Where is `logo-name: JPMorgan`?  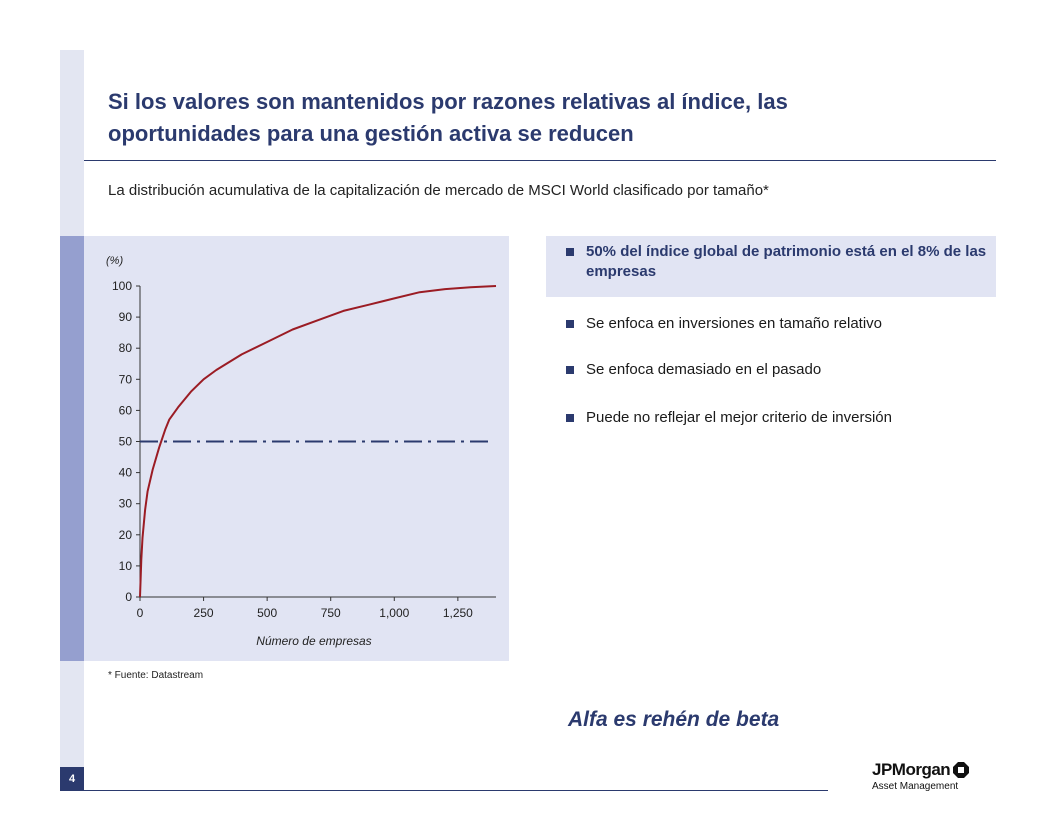 logo-name: JPMorgan is located at coordinates (911, 769).